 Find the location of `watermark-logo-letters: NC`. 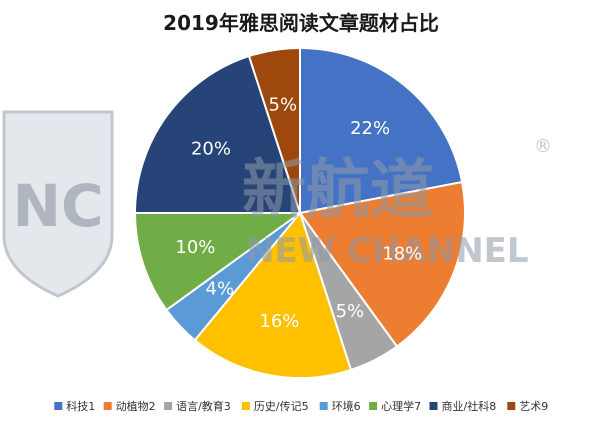

watermark-logo-letters: NC is located at coordinates (57, 206).